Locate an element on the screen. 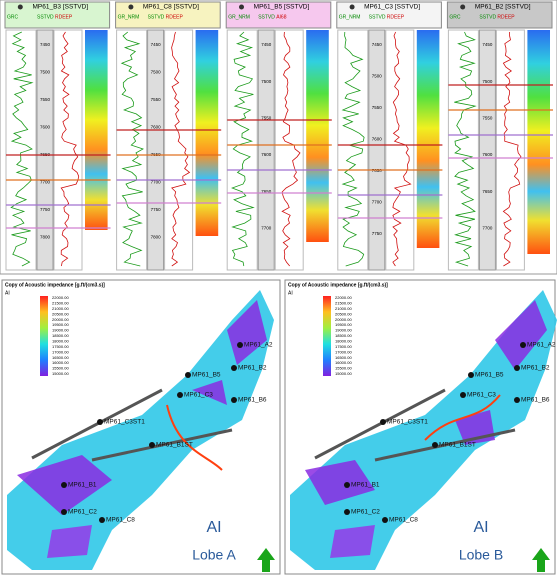 Image resolution: width=557 pixels, height=581 pixels. well-label: MP61_A2 is located at coordinates (258, 345).